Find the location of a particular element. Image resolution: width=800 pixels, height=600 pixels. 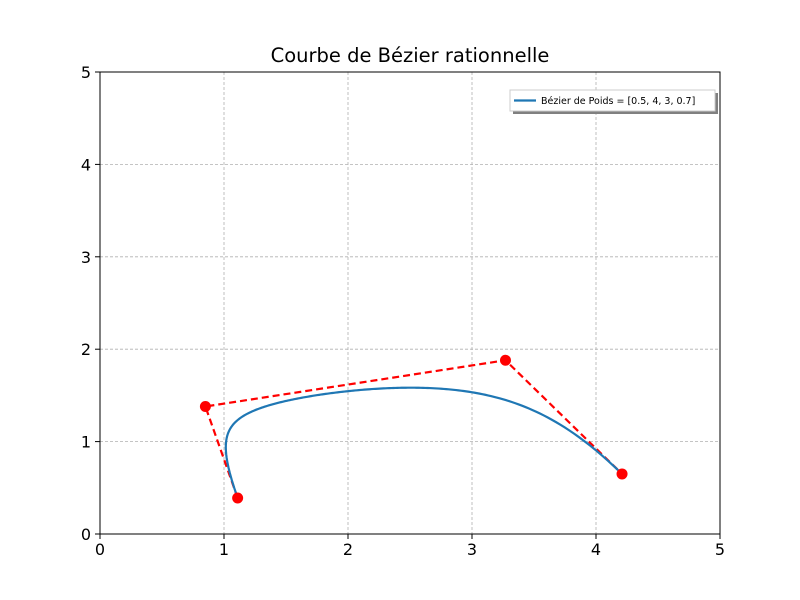

y-tick-label: 1 is located at coordinates (86, 442).